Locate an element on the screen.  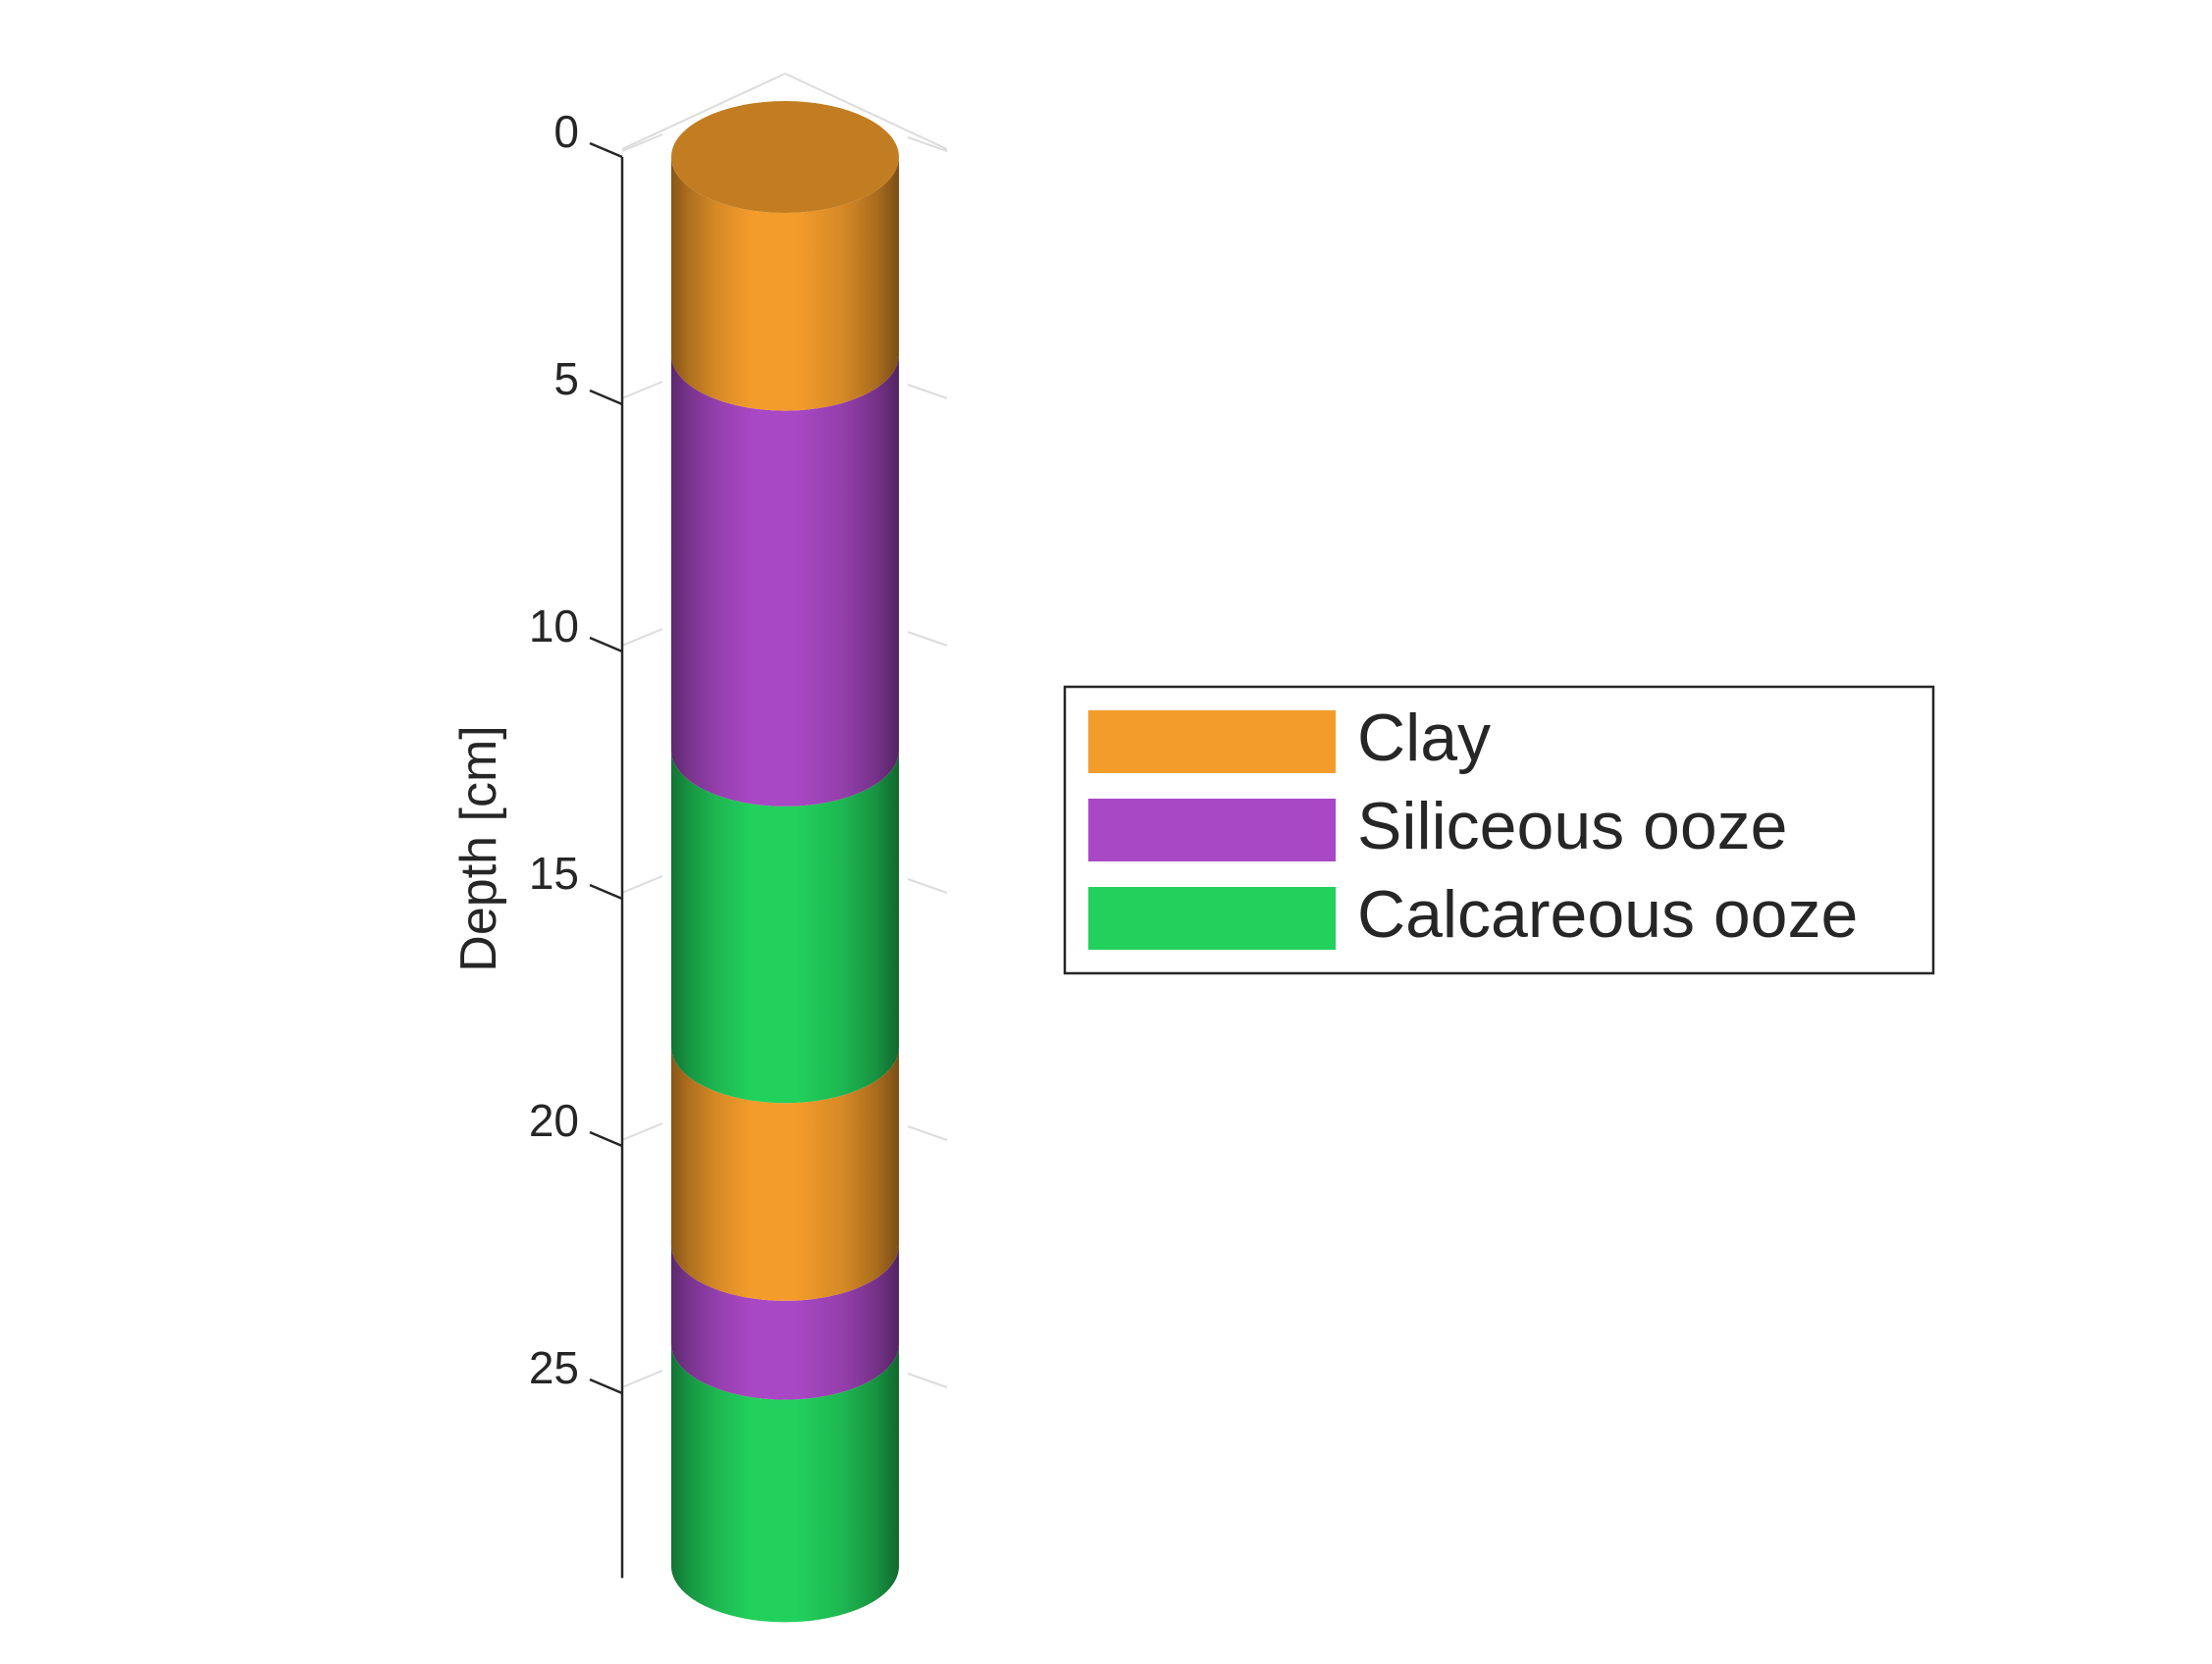
tick-label: 15 is located at coordinates (554, 873).